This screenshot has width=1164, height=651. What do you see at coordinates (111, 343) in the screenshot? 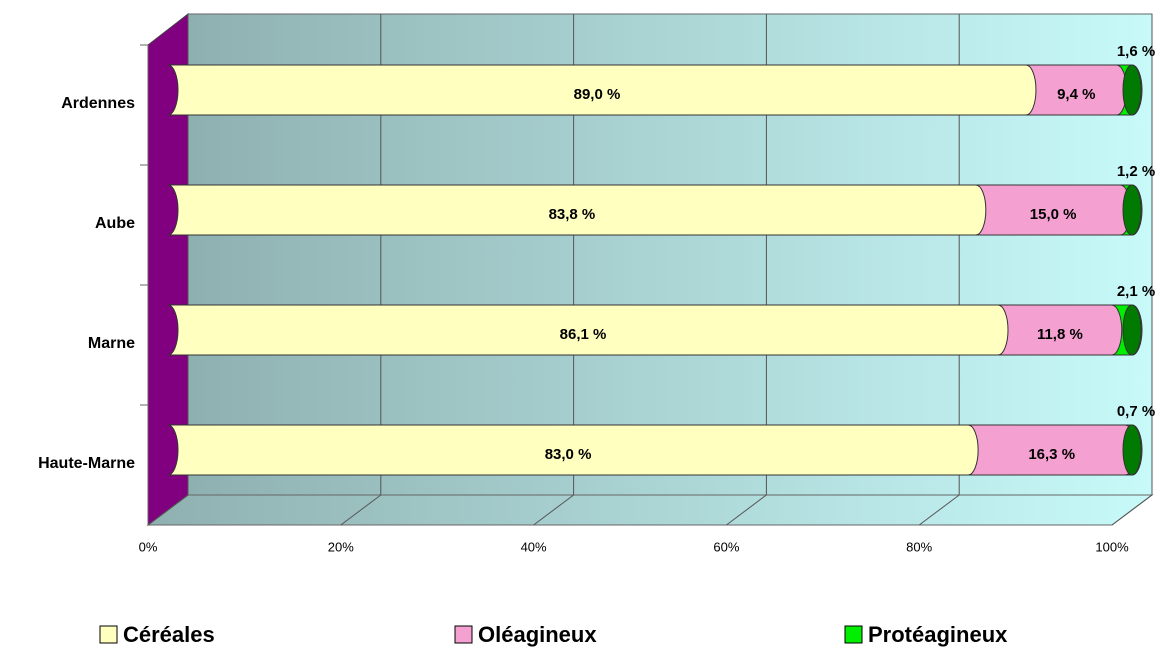
I see `y-tick-label: Marne` at bounding box center [111, 343].